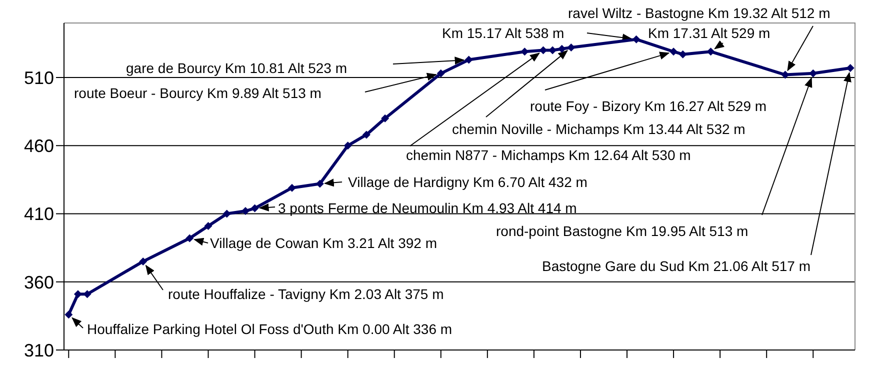 This screenshot has width=878, height=378. I want to click on annotation: gare de Bourcy Km 10.81 Alt 523 m, so click(237, 68).